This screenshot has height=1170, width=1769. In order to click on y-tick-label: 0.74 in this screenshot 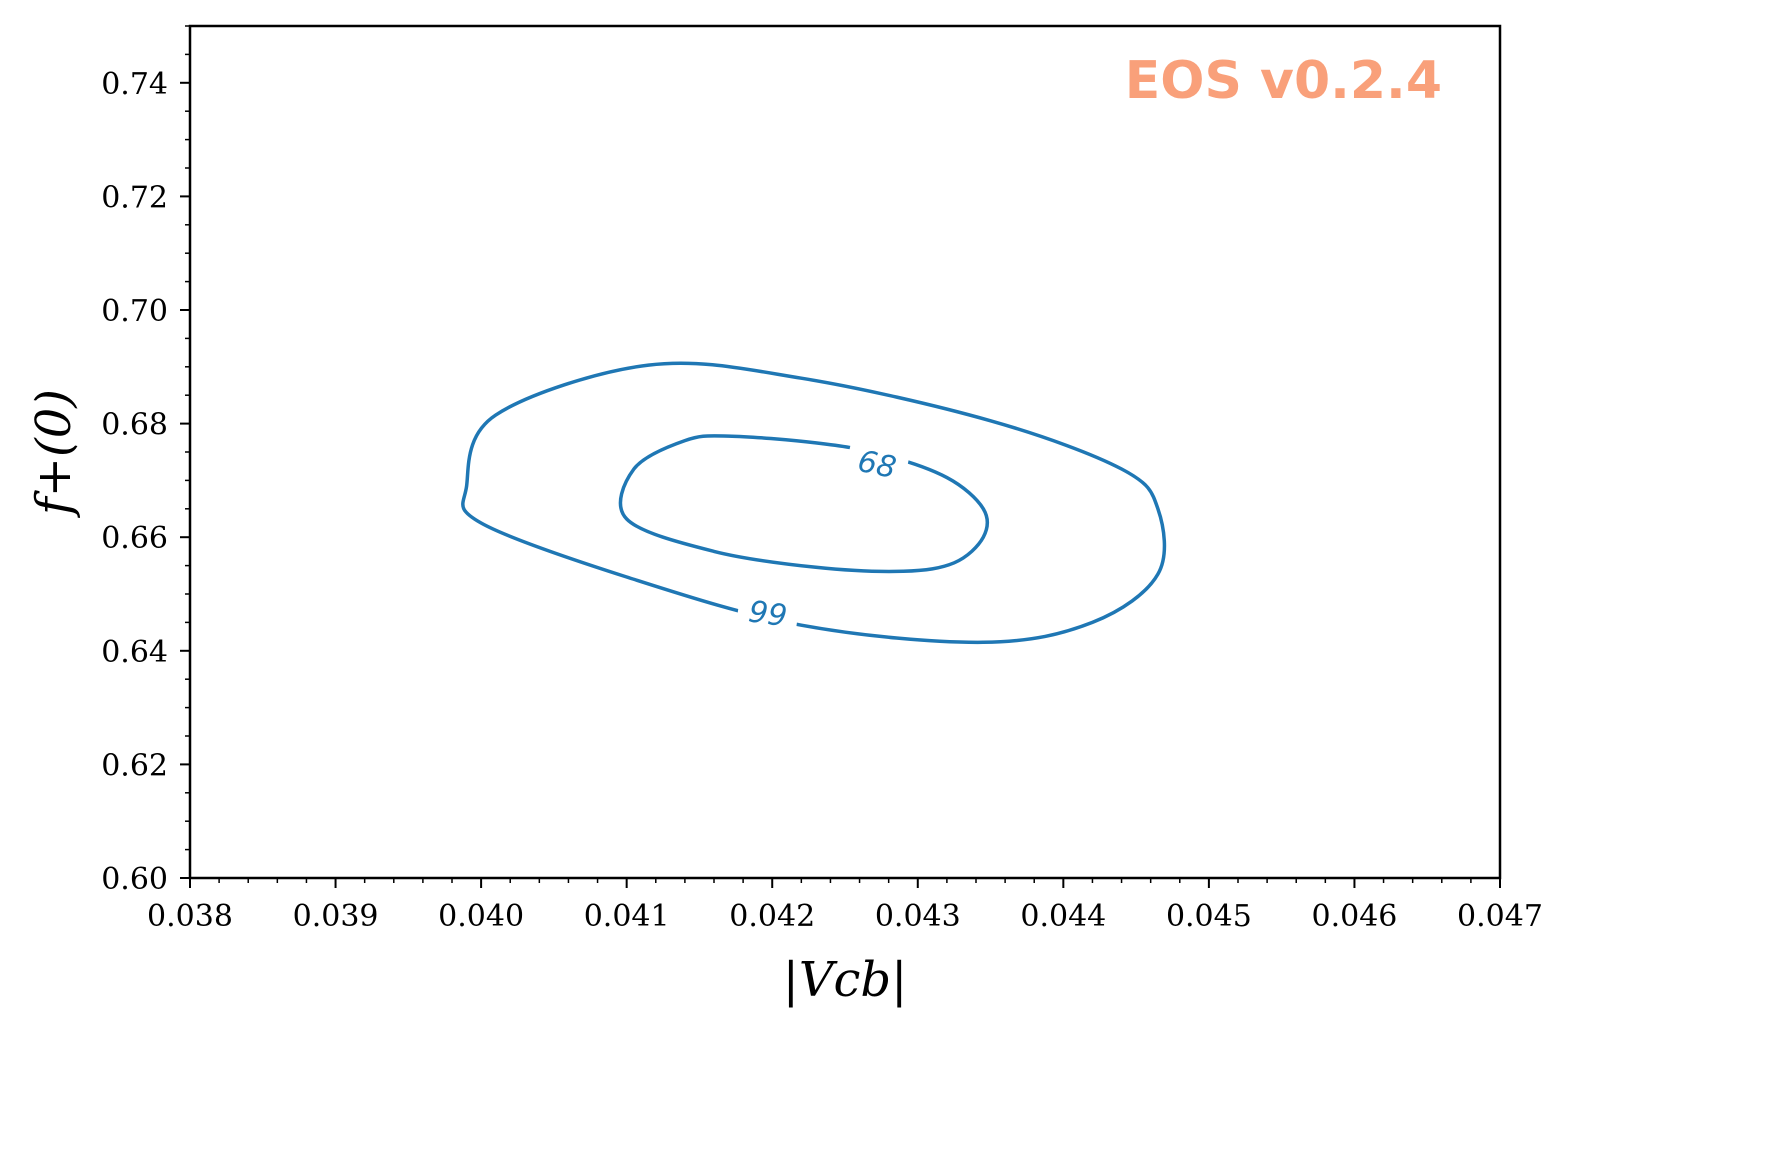, I will do `click(134, 84)`.